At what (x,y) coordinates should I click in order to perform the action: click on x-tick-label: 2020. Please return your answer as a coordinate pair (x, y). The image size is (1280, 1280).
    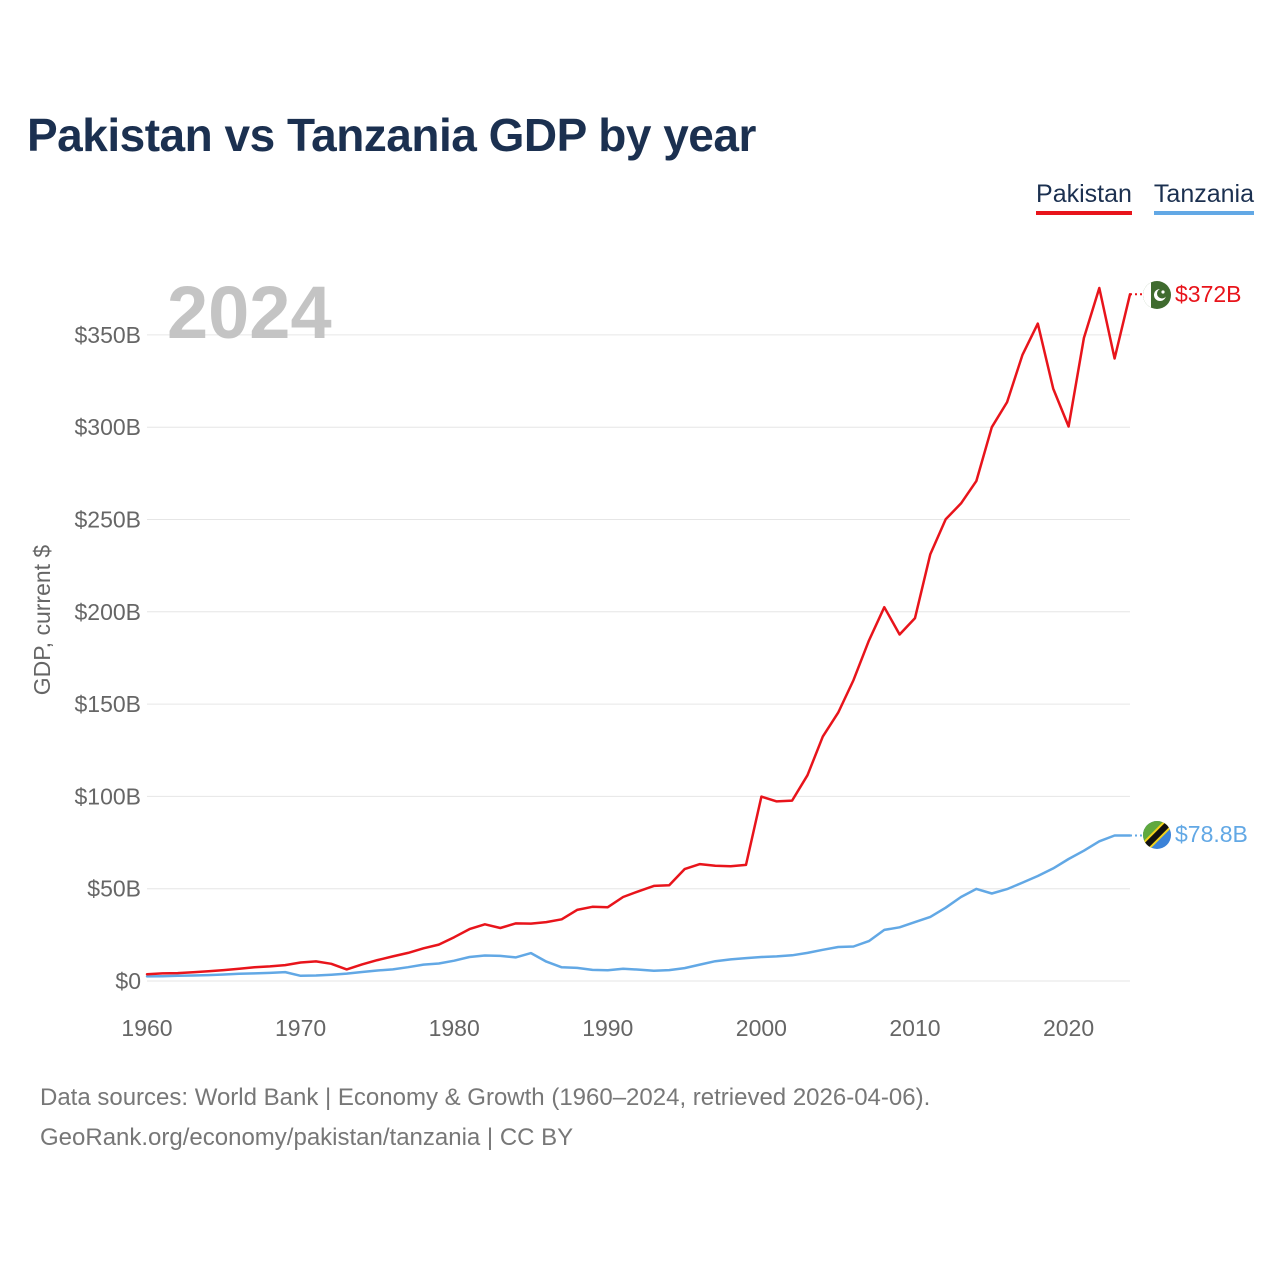
    Looking at the image, I should click on (1068, 1028).